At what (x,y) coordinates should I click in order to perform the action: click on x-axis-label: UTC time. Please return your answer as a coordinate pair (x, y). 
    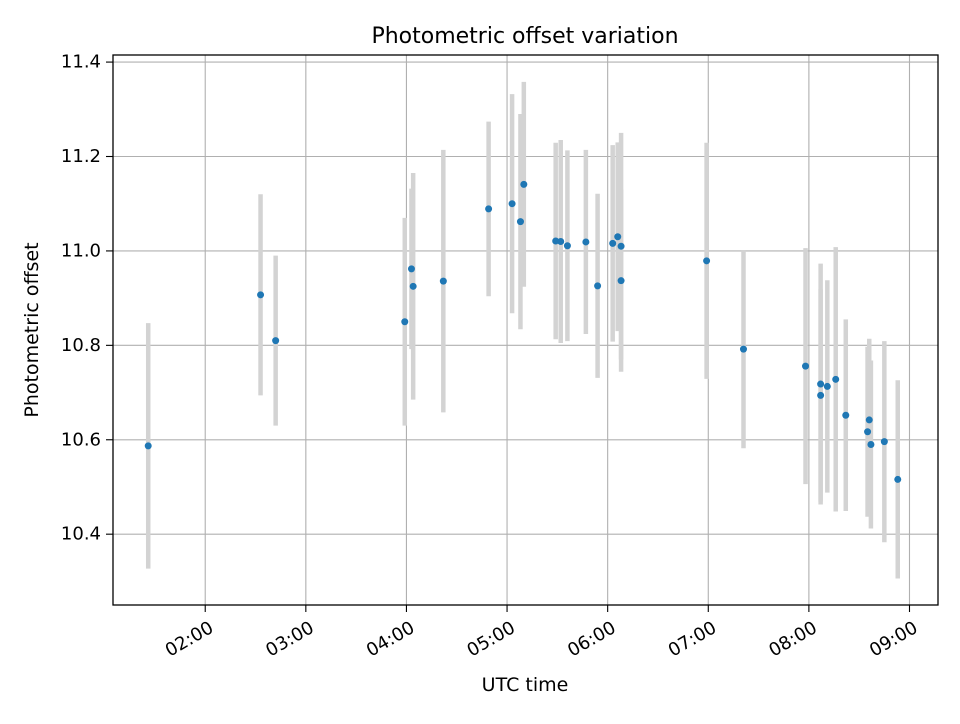
    Looking at the image, I should click on (525, 685).